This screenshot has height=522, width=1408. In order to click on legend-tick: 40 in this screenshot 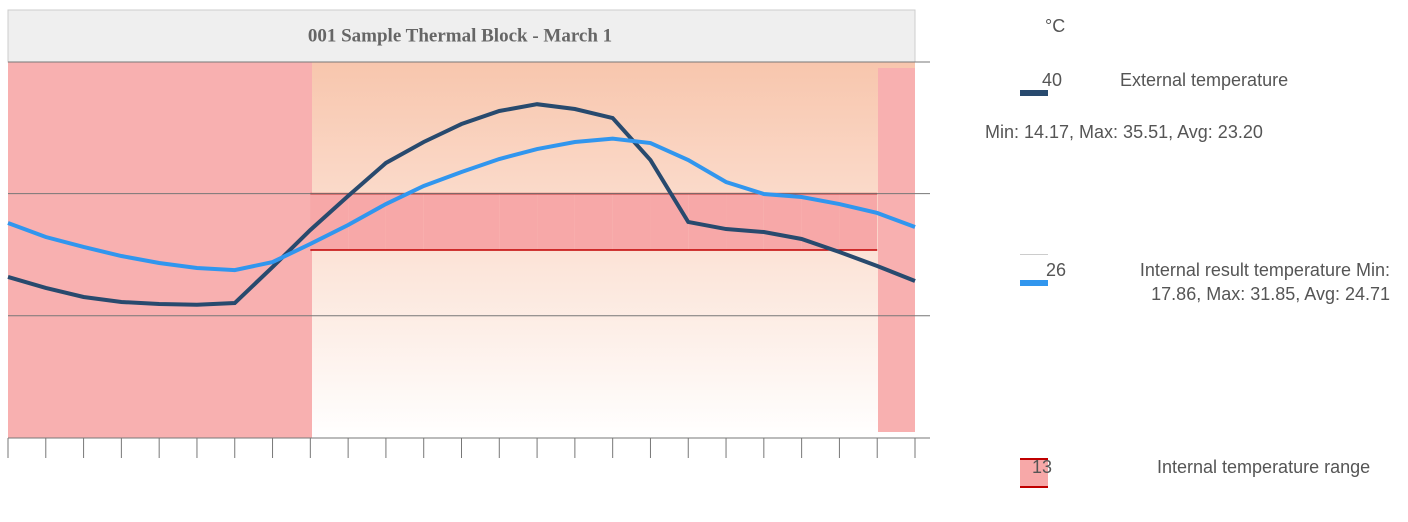, I will do `click(1052, 80)`.